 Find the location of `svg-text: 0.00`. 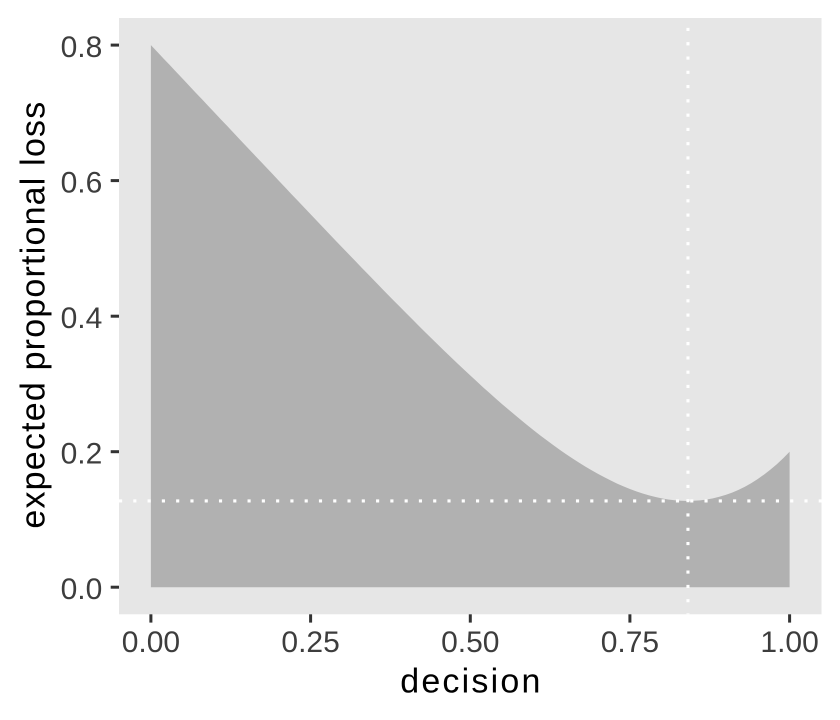

svg-text: 0.00 is located at coordinates (151, 642).